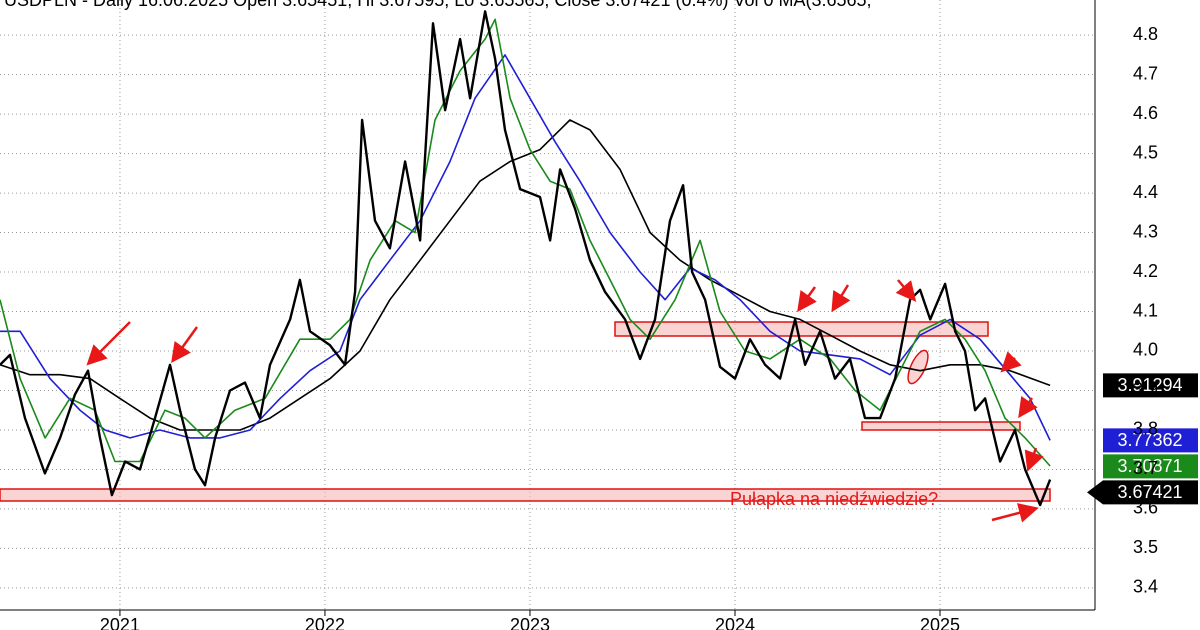 This screenshot has height=630, width=1200. Describe the element at coordinates (1145, 152) in the screenshot. I see `y-tick-label: 4.5` at that location.